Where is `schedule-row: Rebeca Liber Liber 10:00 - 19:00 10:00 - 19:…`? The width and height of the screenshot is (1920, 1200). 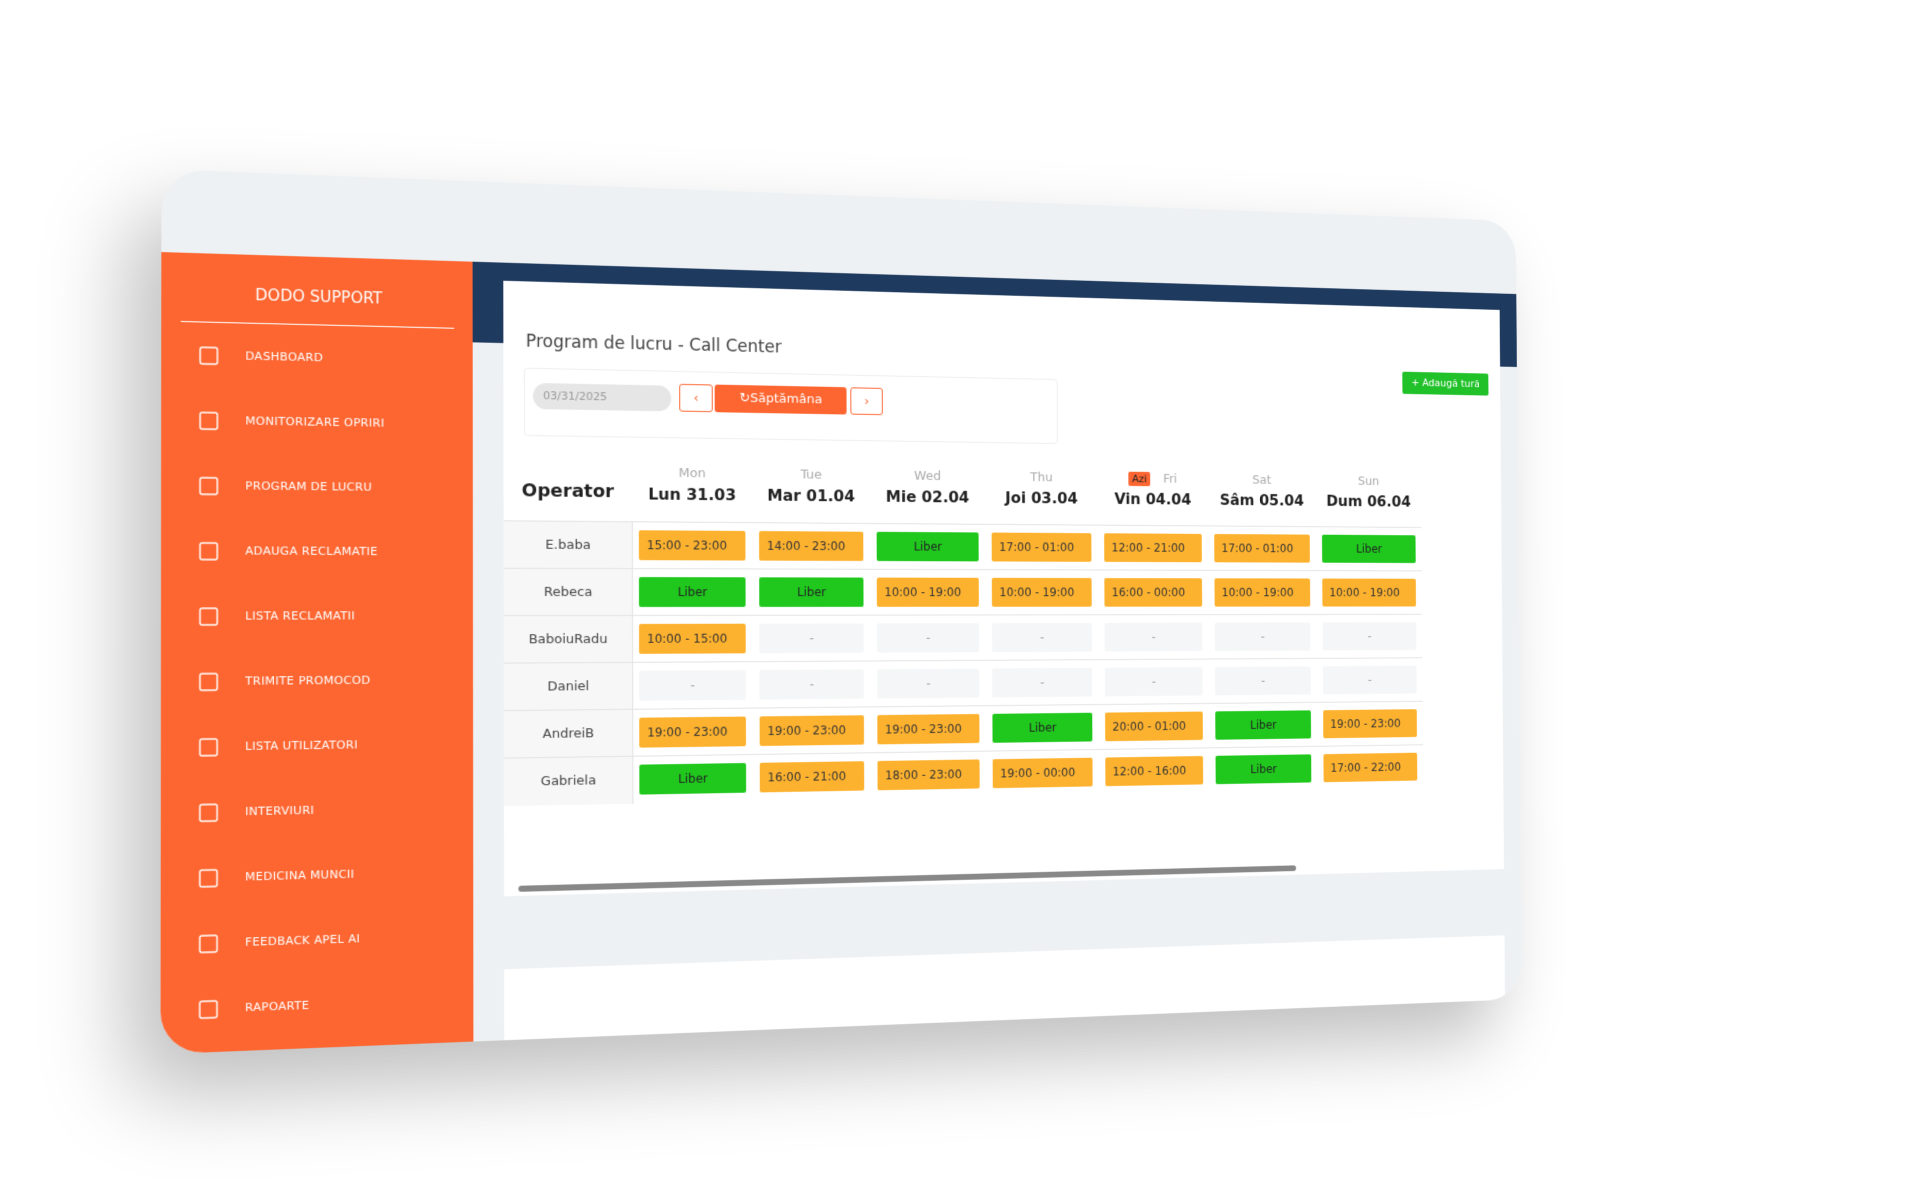
schedule-row: Rebeca Liber Liber 10:00 - 19:00 10:00 - 19:… is located at coordinates (963, 592).